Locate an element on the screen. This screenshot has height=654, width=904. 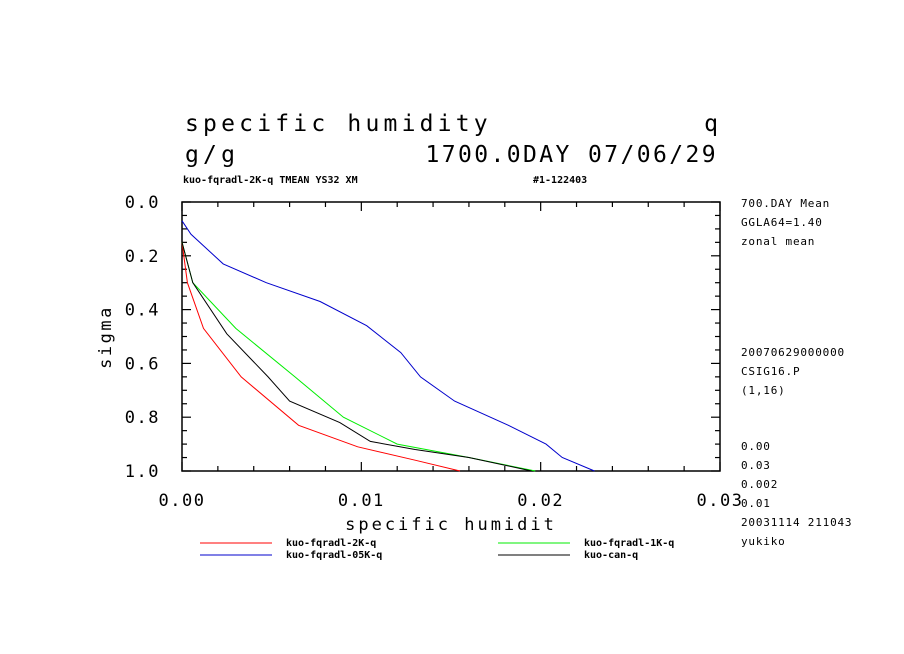
x-tick-labels: 0.00 0.01 0.02 0.03 is located at coordinates (451, 501).